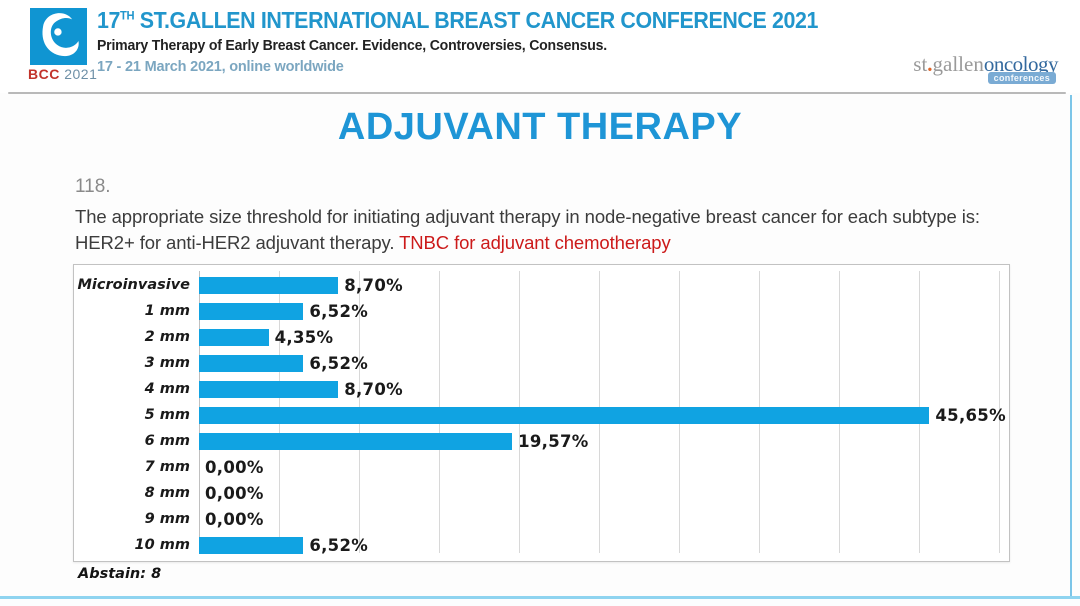 This screenshot has width=1080, height=606. I want to click on question-number: 118., so click(93, 186).